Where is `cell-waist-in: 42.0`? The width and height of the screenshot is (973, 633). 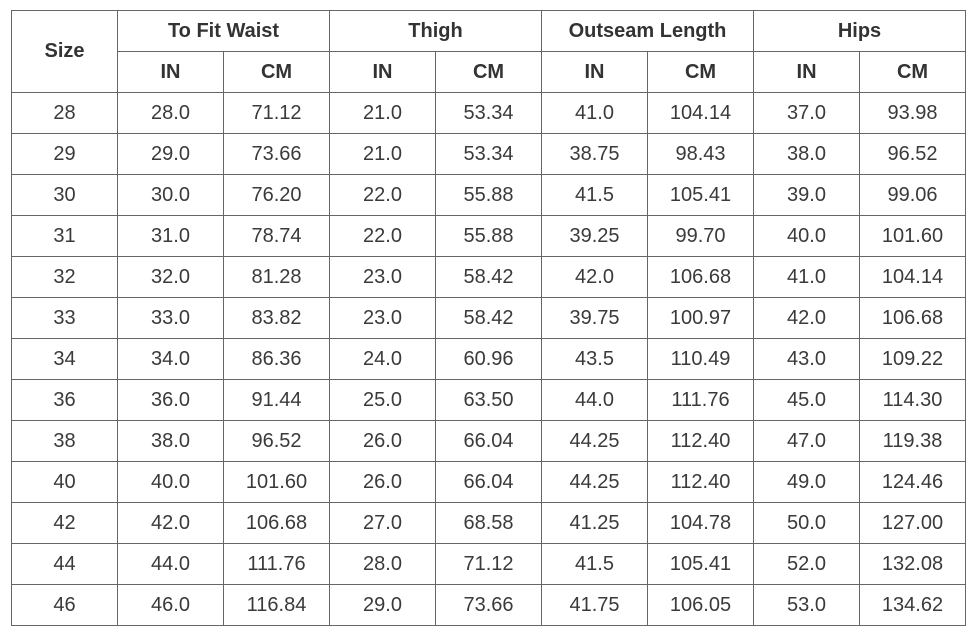 cell-waist-in: 42.0 is located at coordinates (170, 523).